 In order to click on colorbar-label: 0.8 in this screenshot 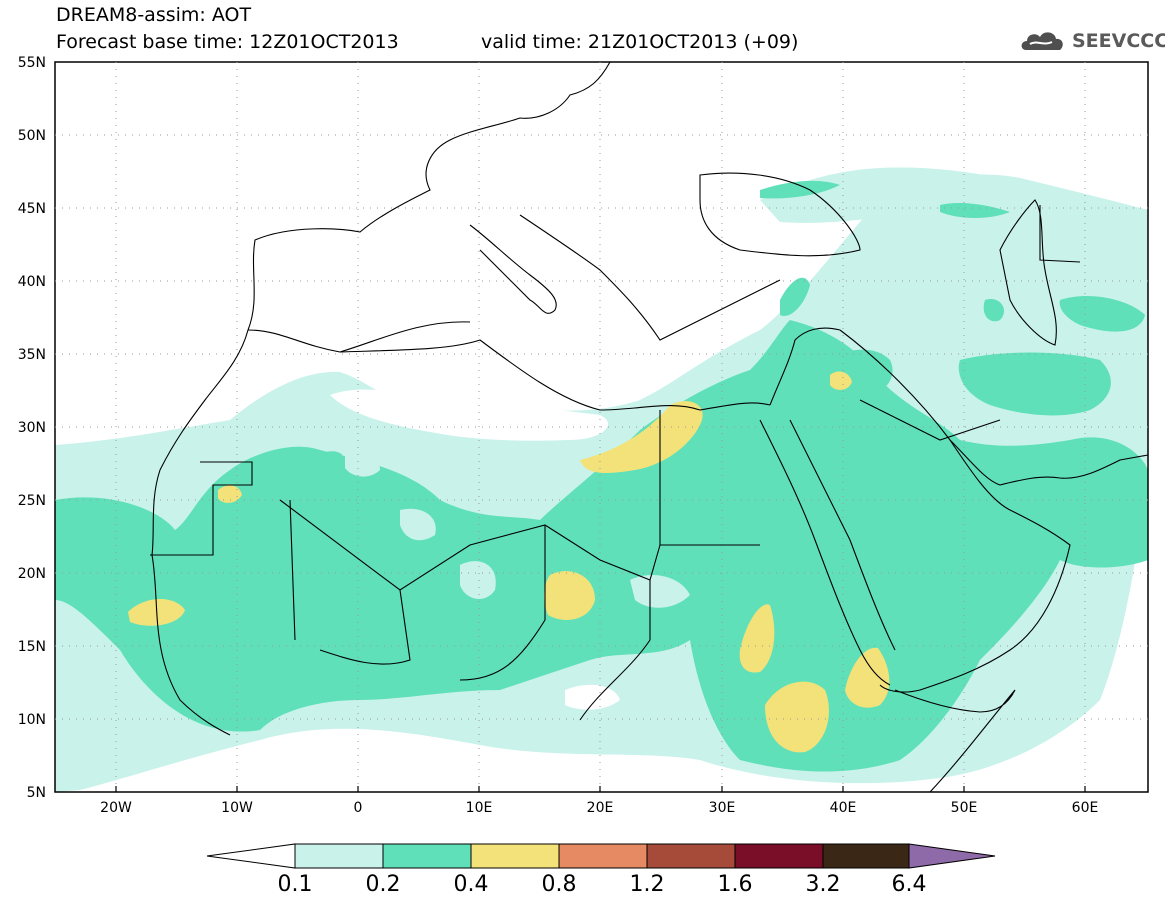, I will do `click(559, 884)`.